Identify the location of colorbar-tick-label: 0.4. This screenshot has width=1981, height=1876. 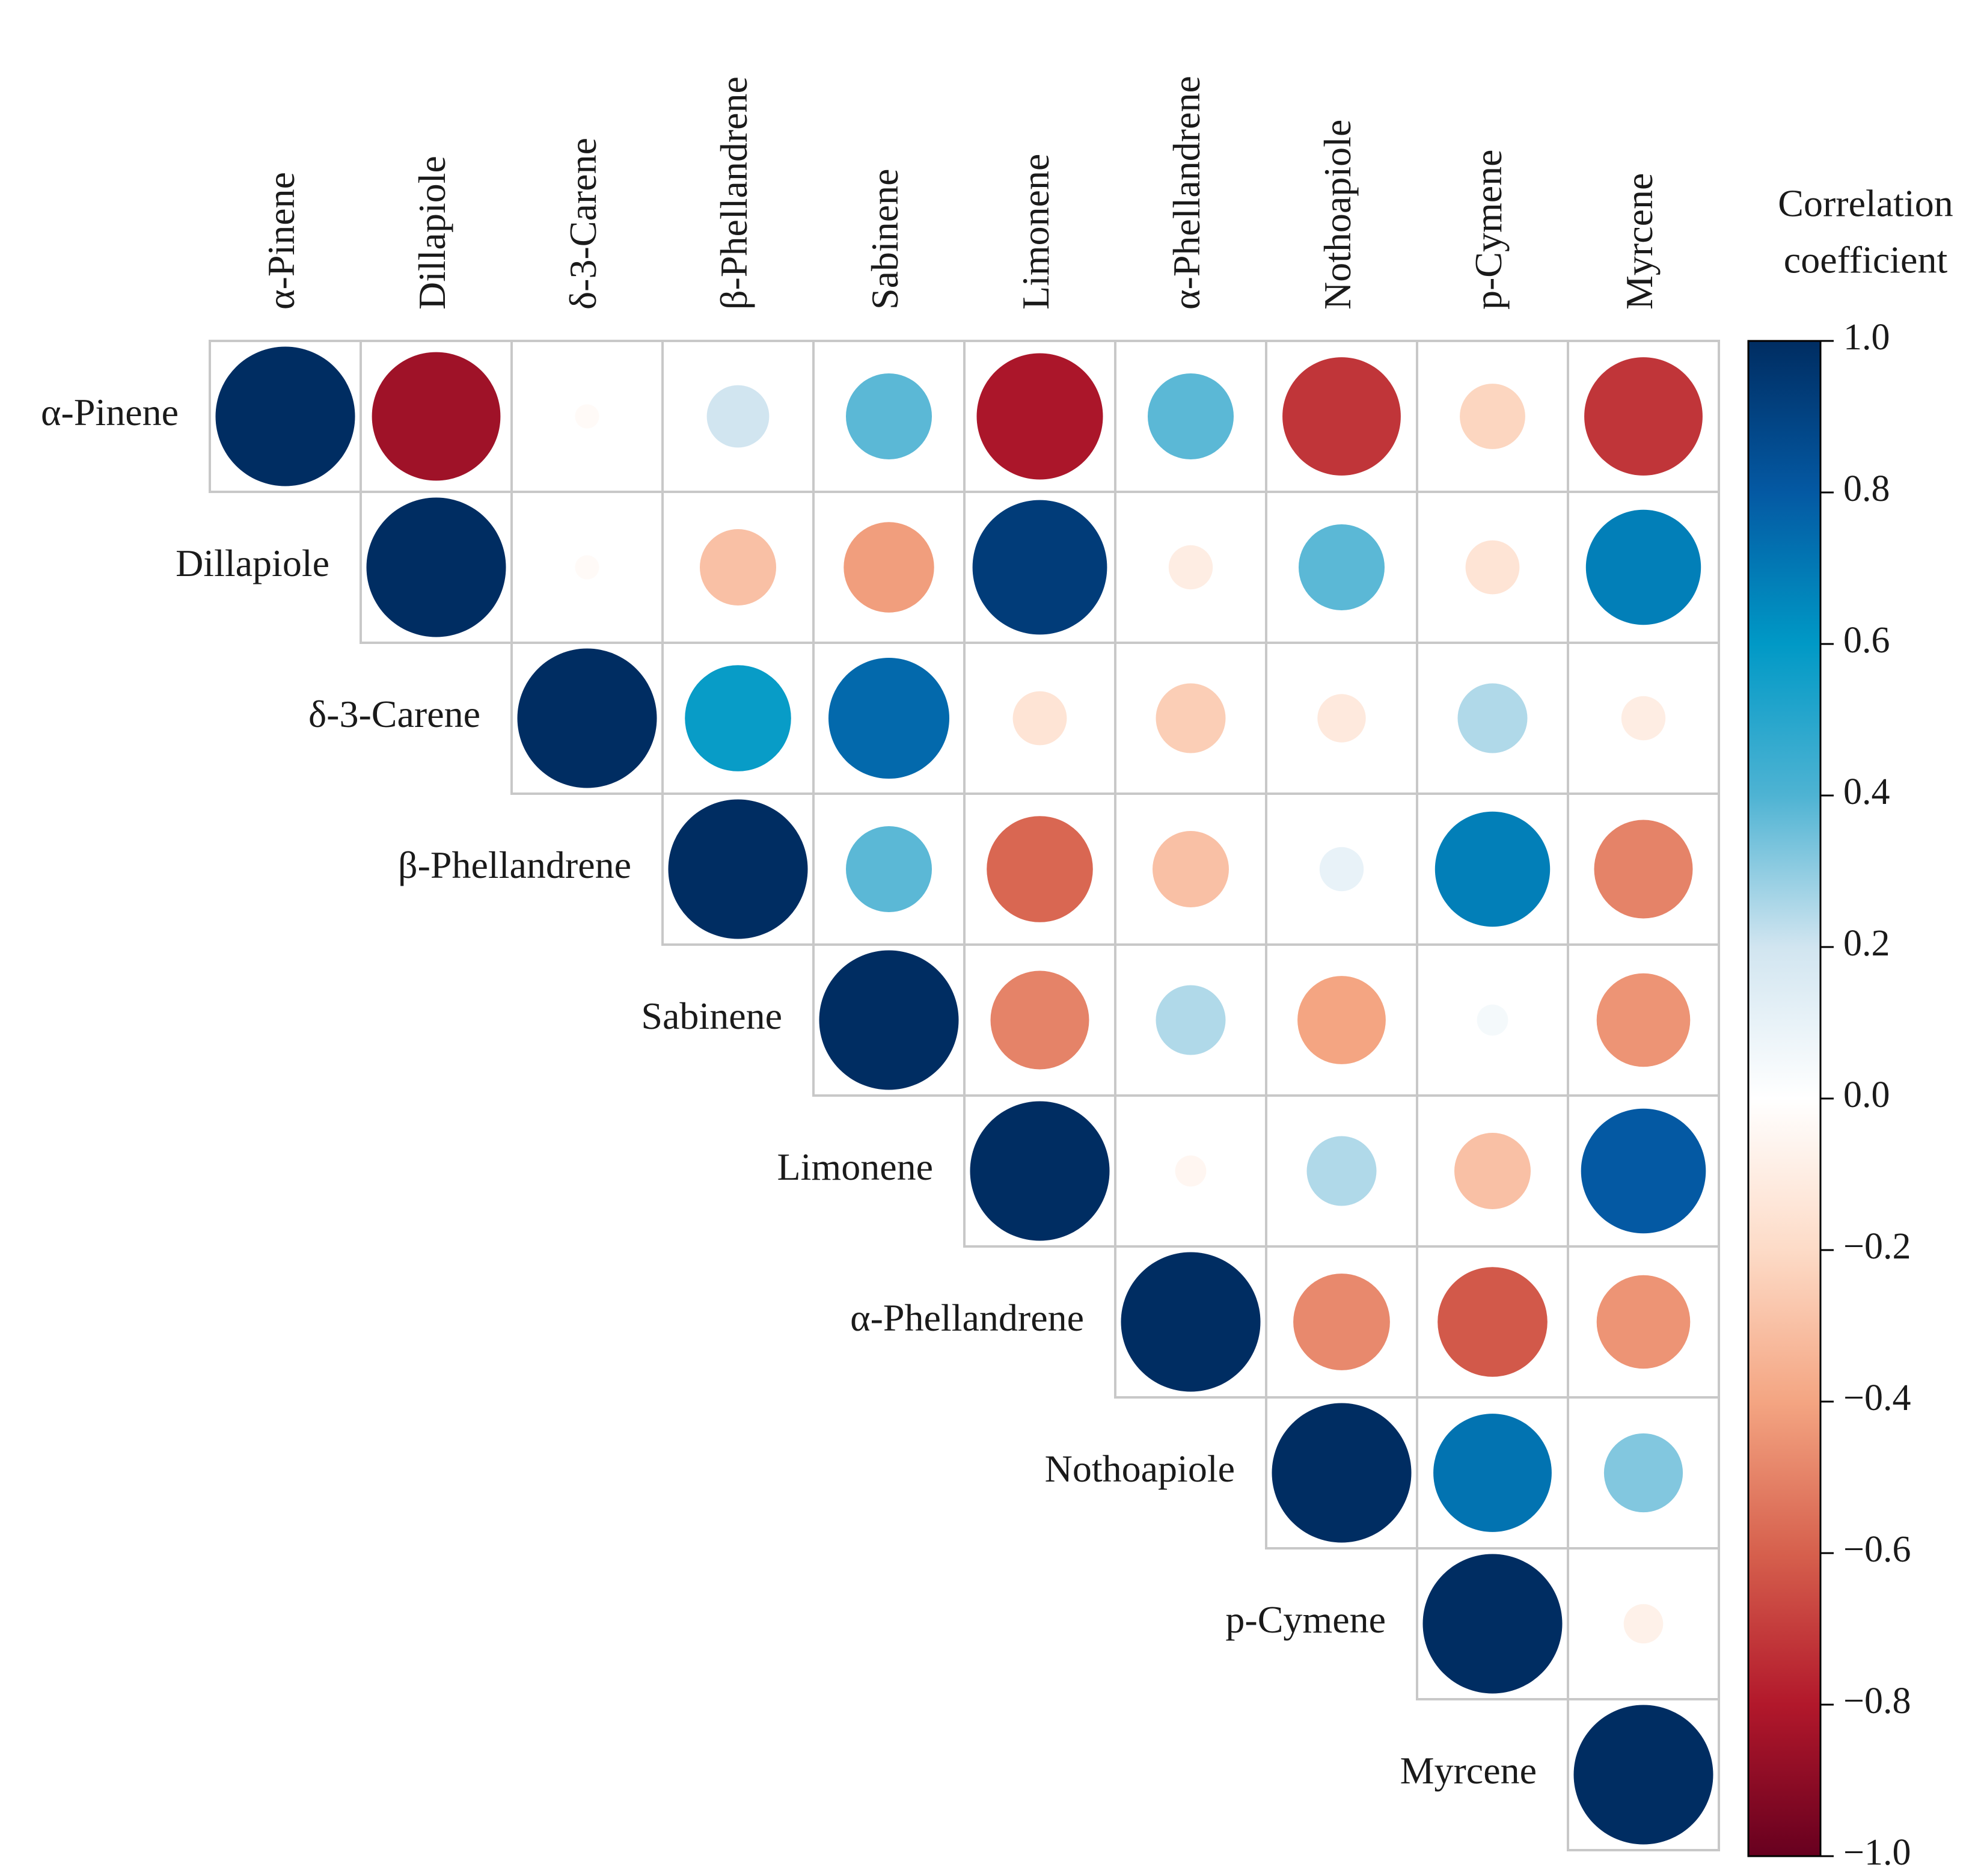
(1866, 791).